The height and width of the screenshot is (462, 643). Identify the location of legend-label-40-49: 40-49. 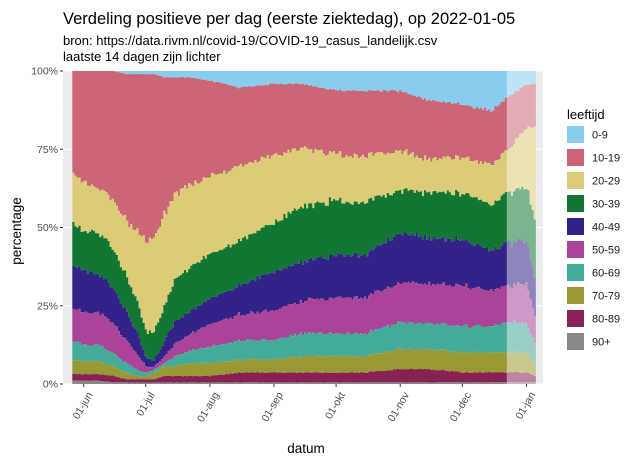
(606, 228).